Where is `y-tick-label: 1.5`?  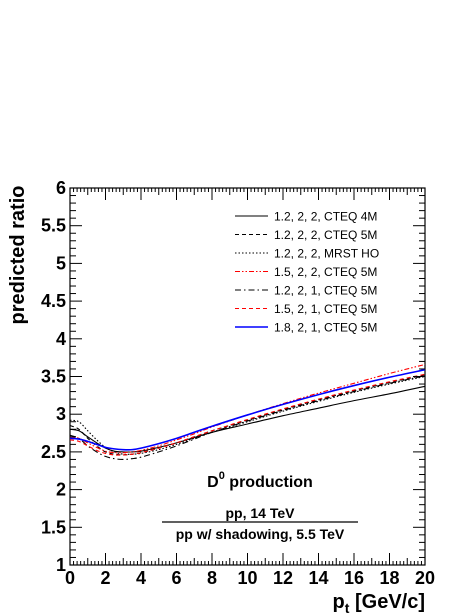
y-tick-label: 1.5 is located at coordinates (53, 527).